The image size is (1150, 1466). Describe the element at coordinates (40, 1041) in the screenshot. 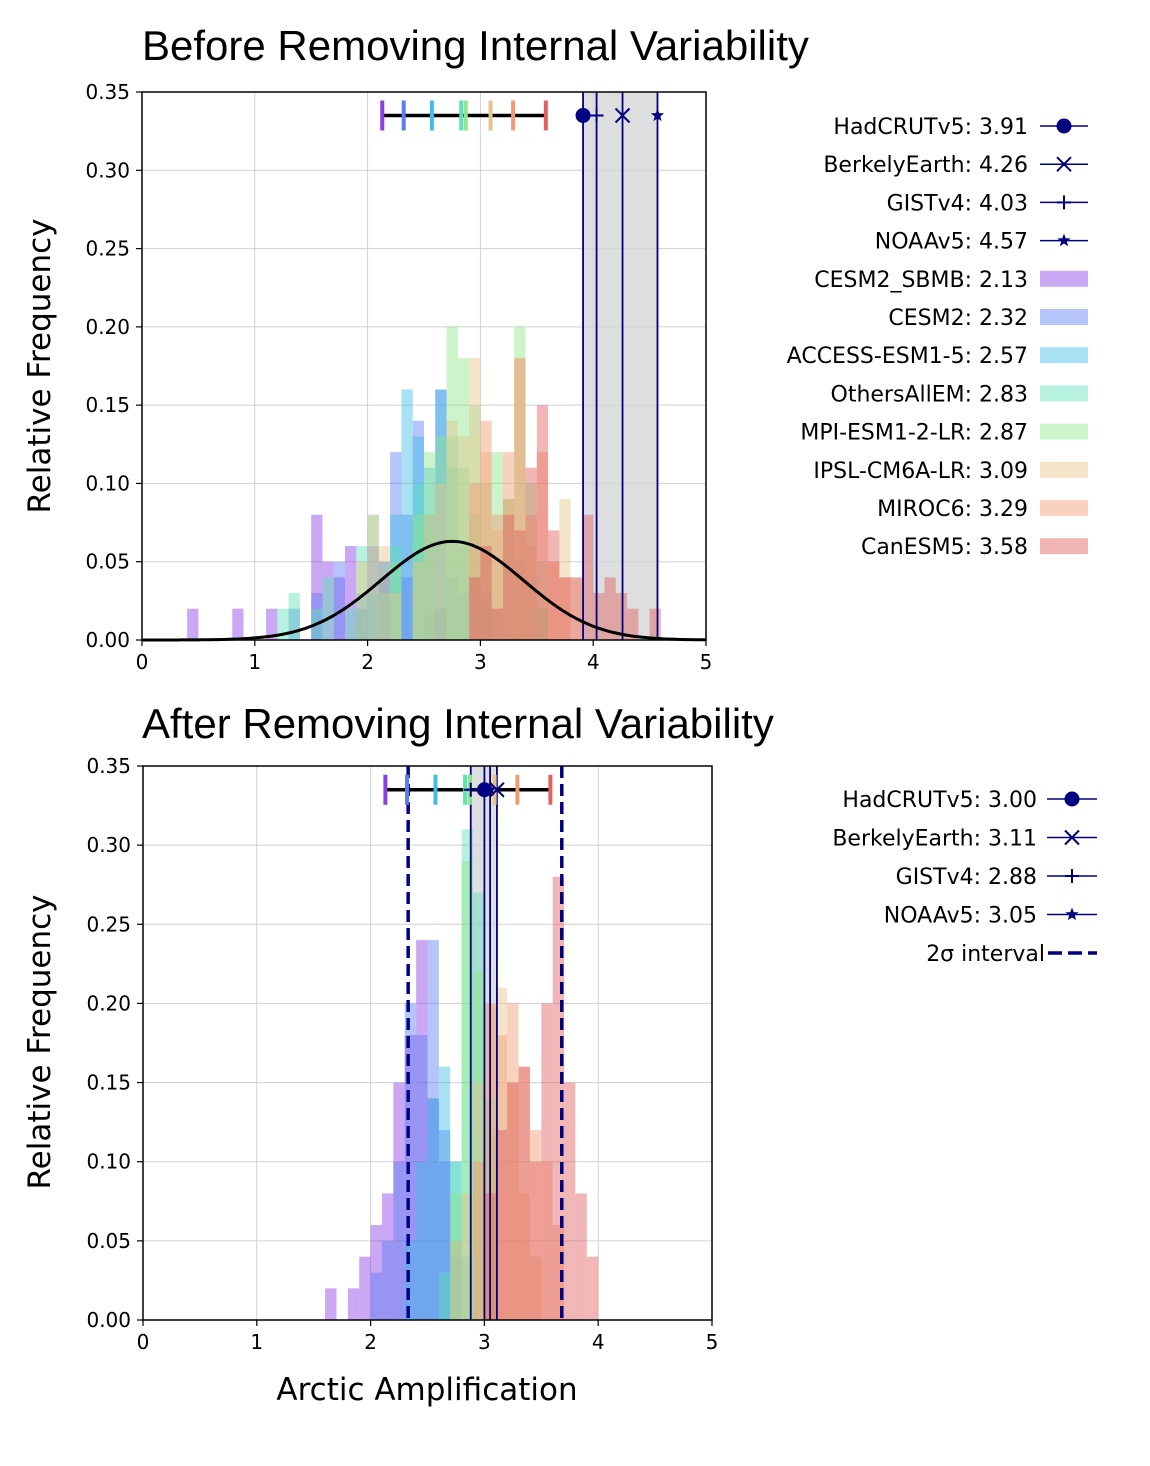

I see `y-axis-label-after: Relative Frequency` at that location.